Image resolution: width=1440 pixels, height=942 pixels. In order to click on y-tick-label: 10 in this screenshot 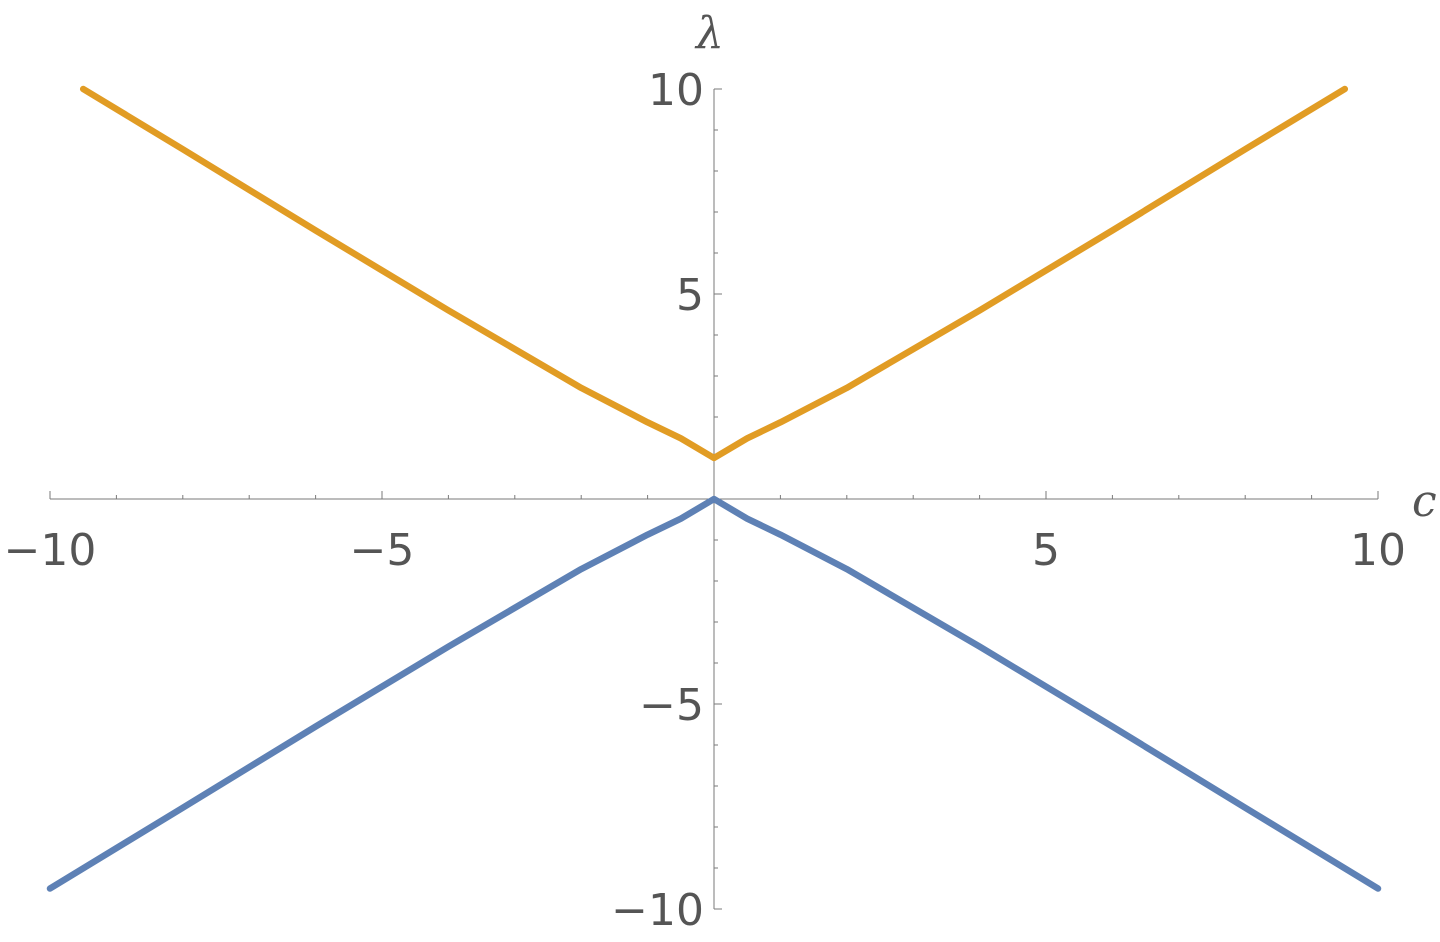, I will do `click(676, 90)`.